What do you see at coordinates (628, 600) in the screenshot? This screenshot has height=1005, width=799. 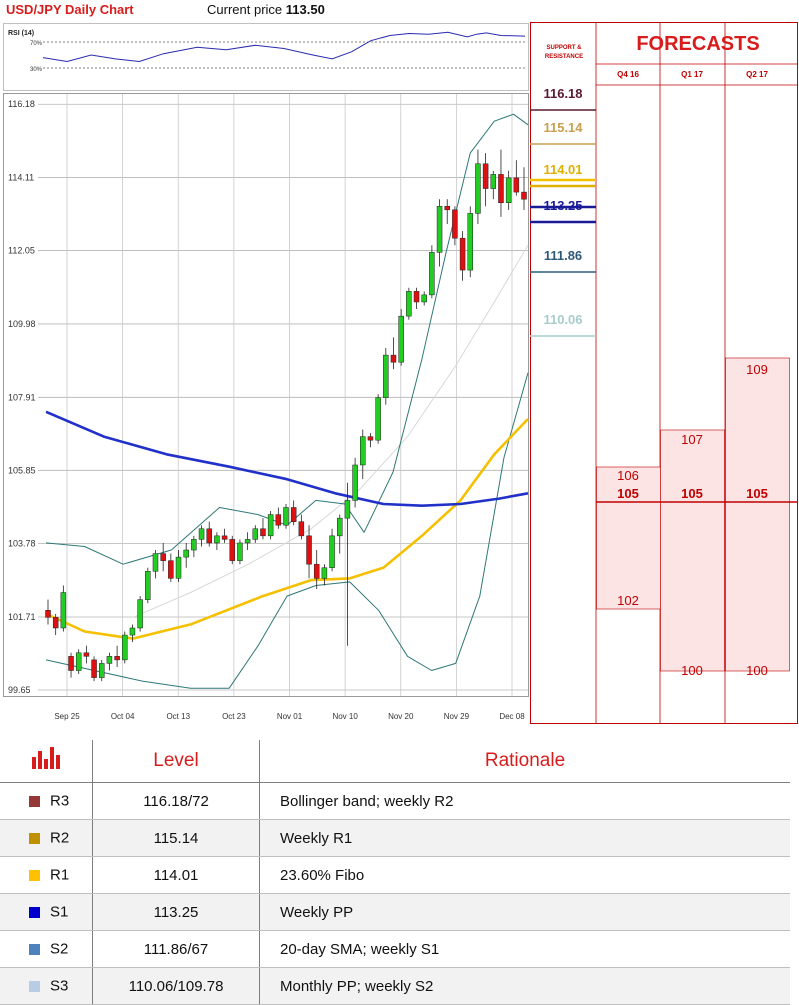 I see `forecast-q4-low: 102` at bounding box center [628, 600].